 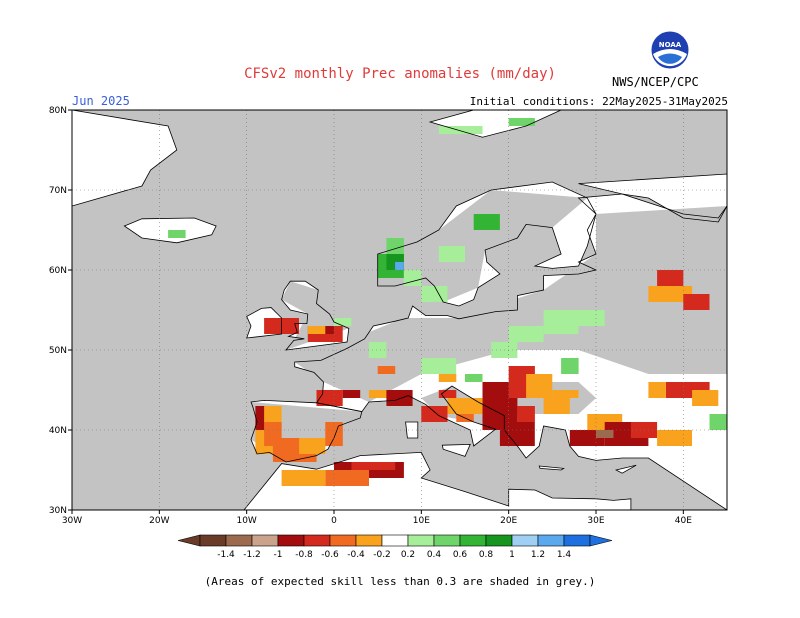 I want to click on lon-tick-label: 30E, so click(x=595, y=521).